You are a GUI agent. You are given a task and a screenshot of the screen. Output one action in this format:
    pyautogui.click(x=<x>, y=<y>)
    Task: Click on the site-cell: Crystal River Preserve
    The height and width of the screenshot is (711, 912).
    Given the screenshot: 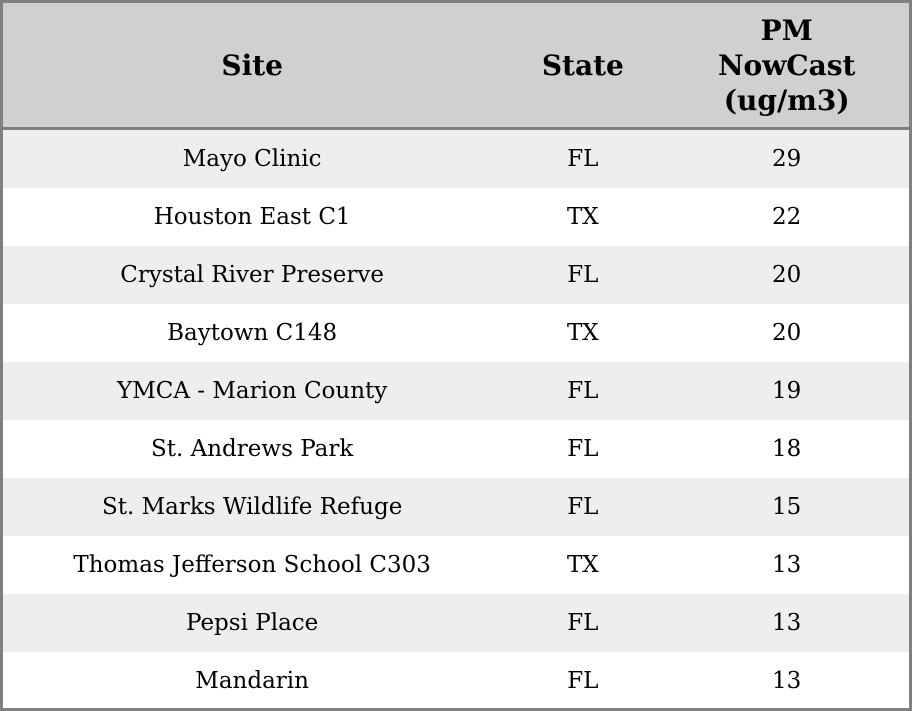 What is the action you would take?
    pyautogui.click(x=252, y=275)
    